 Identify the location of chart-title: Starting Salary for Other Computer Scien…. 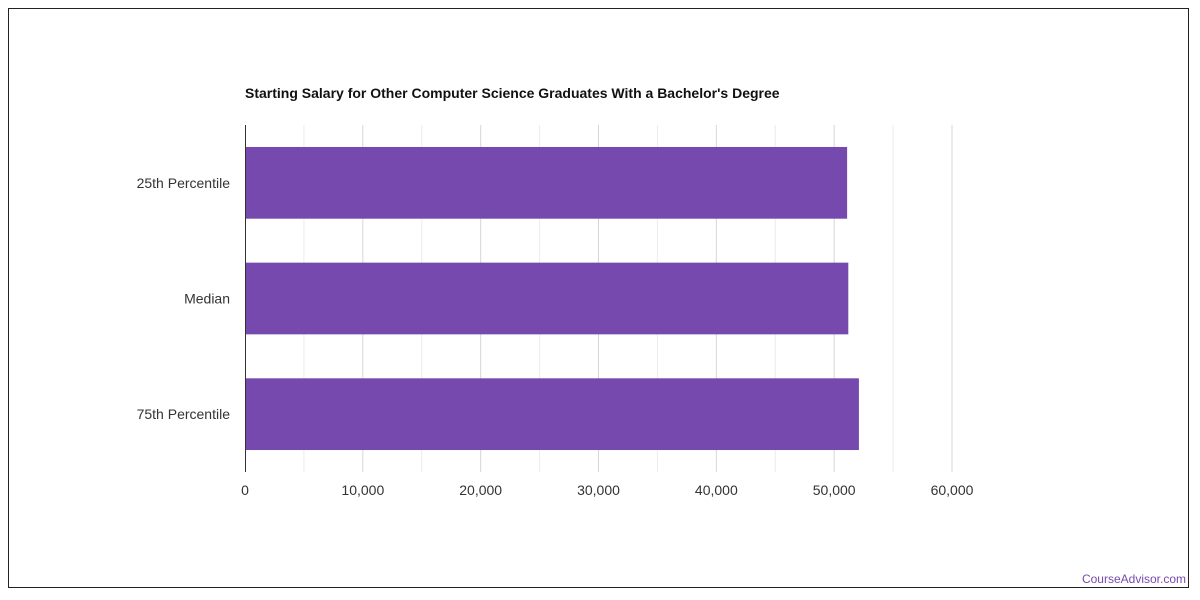
(512, 93).